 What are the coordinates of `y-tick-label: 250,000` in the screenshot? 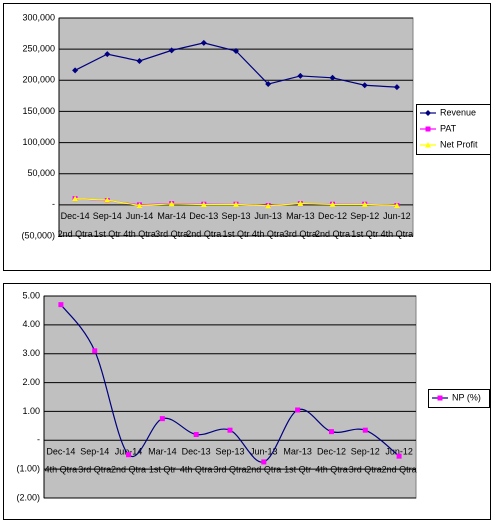 It's located at (38, 49).